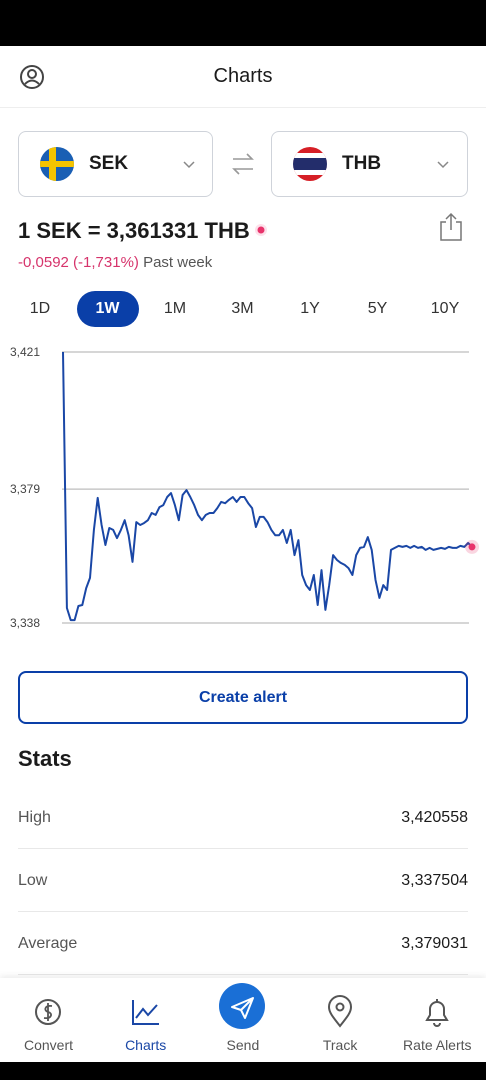 The width and height of the screenshot is (486, 1080). Describe the element at coordinates (243, 164) in the screenshot. I see `swap-icon` at that location.